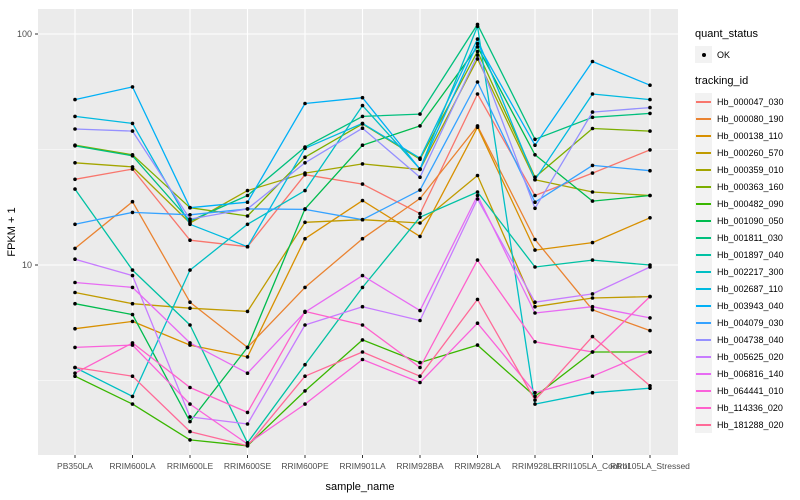 The width and height of the screenshot is (800, 500). Describe the element at coordinates (750, 220) in the screenshot. I see `legend-item-label: Hb_001090_050` at that location.